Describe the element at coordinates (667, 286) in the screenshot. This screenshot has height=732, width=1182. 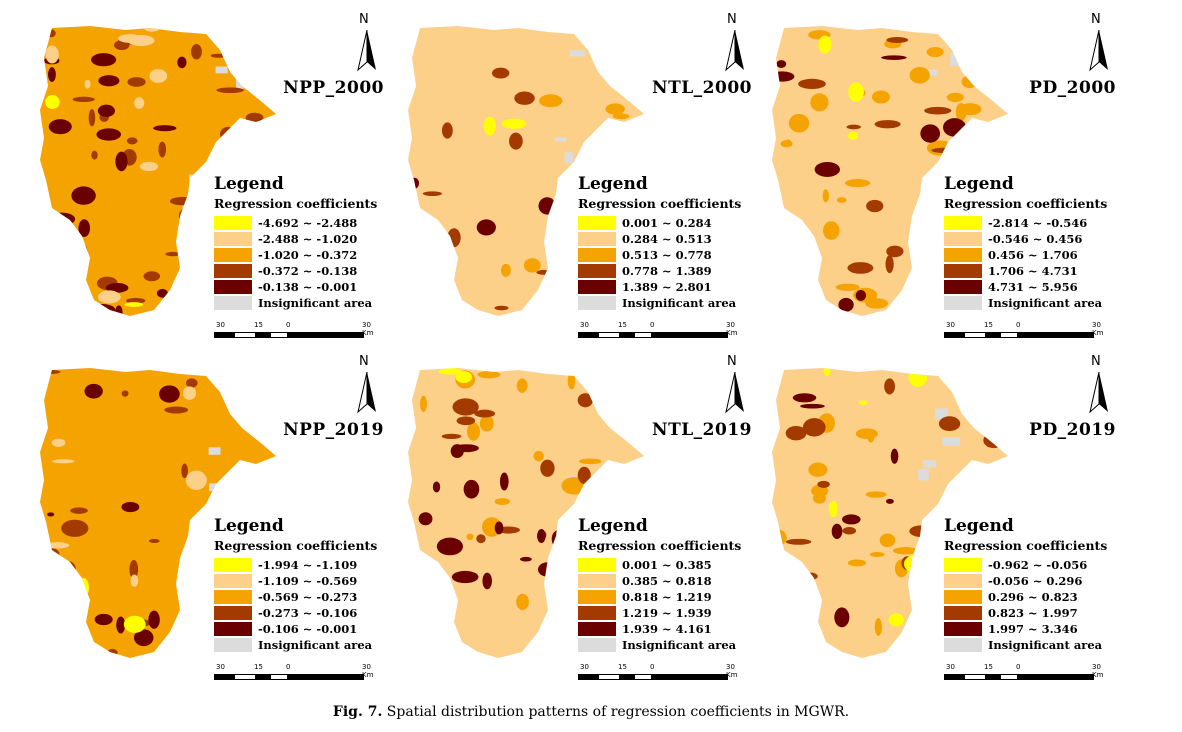
I see `legend-class-label: 1.389 ~ 2.801` at that location.